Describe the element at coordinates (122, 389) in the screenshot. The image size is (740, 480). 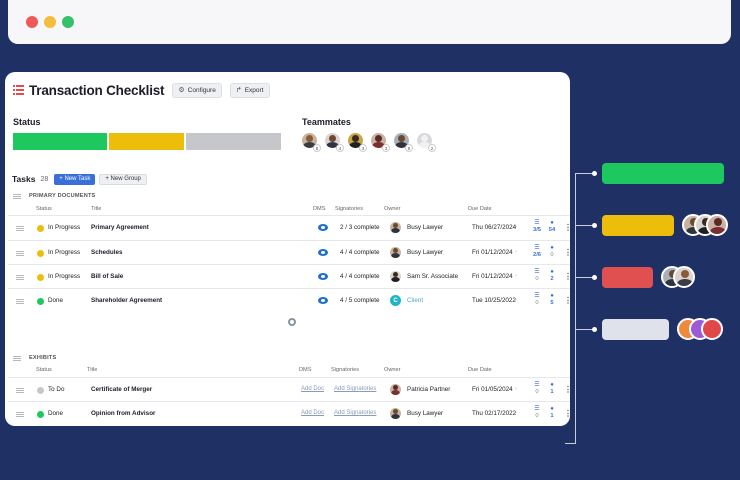
I see `task-title: Certificate of Merger` at that location.